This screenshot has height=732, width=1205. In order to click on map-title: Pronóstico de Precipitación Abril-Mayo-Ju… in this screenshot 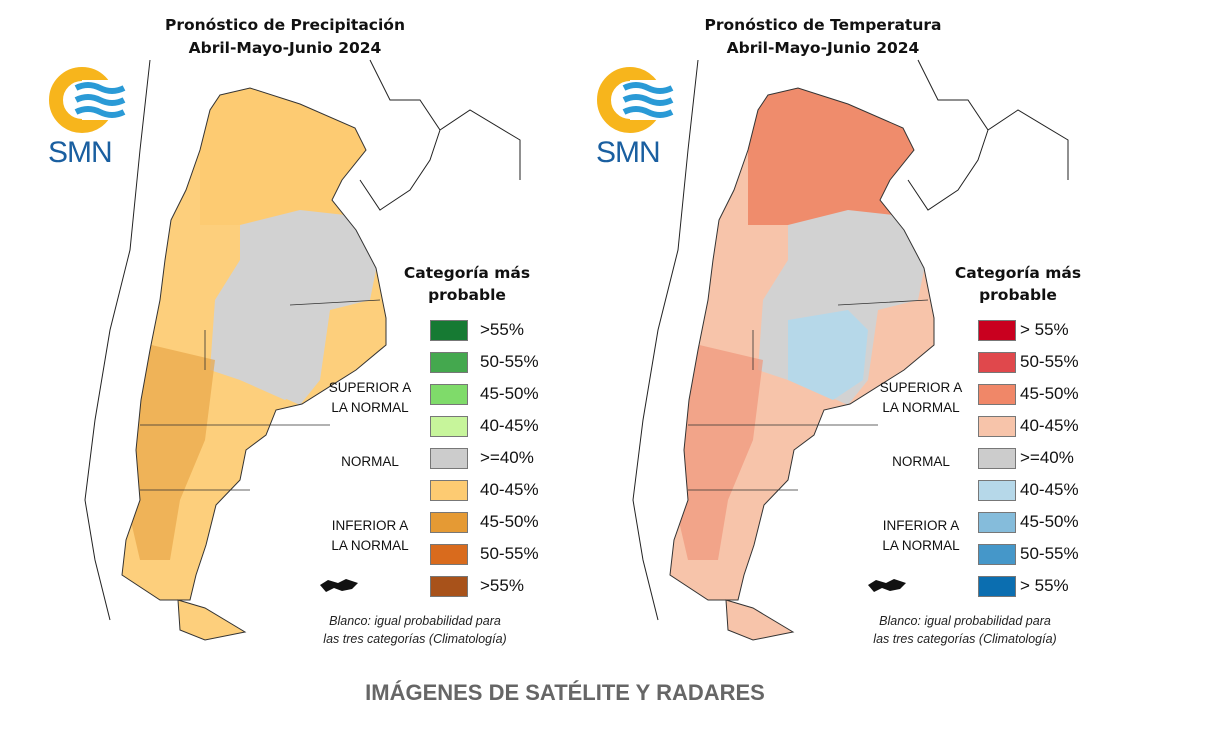, I will do `click(285, 37)`.